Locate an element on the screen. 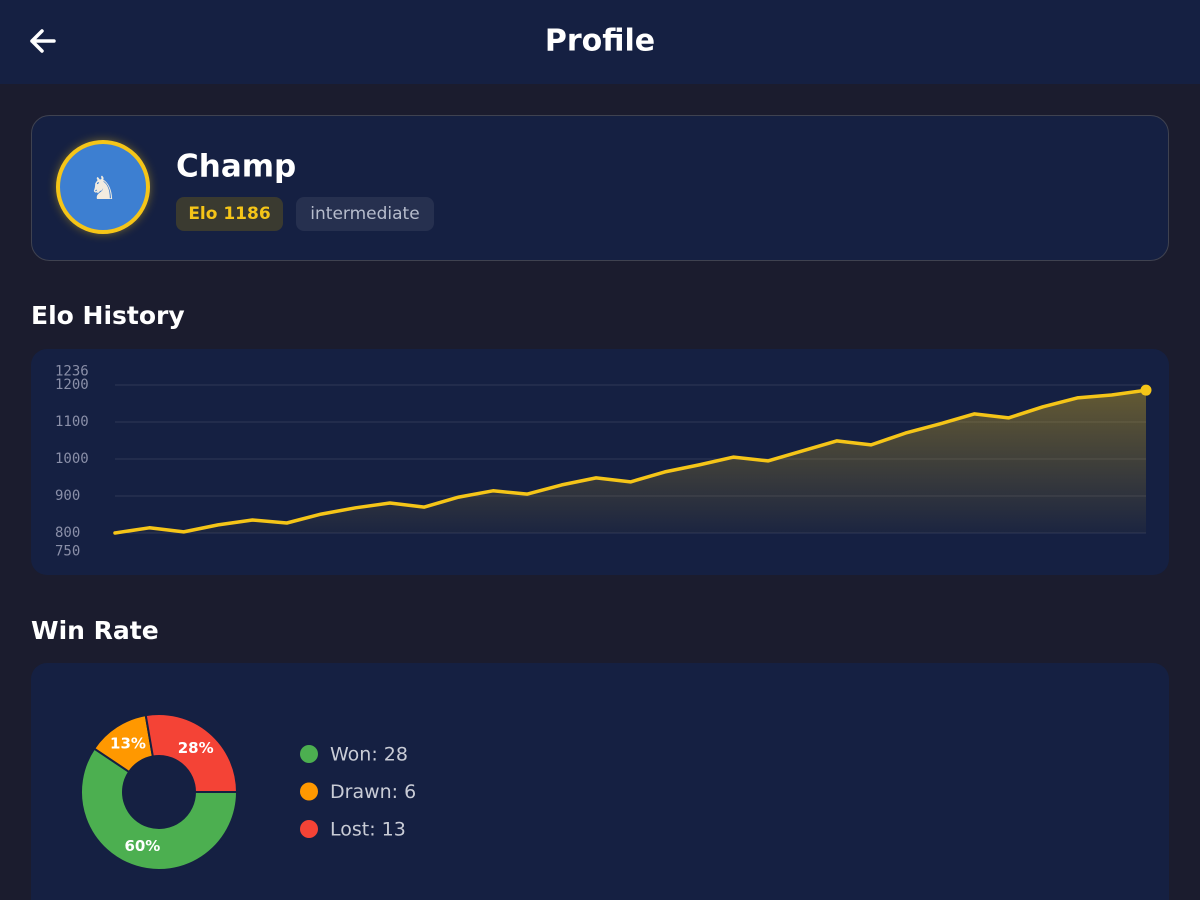 The image size is (1200, 900). back-button is located at coordinates (43, 41).